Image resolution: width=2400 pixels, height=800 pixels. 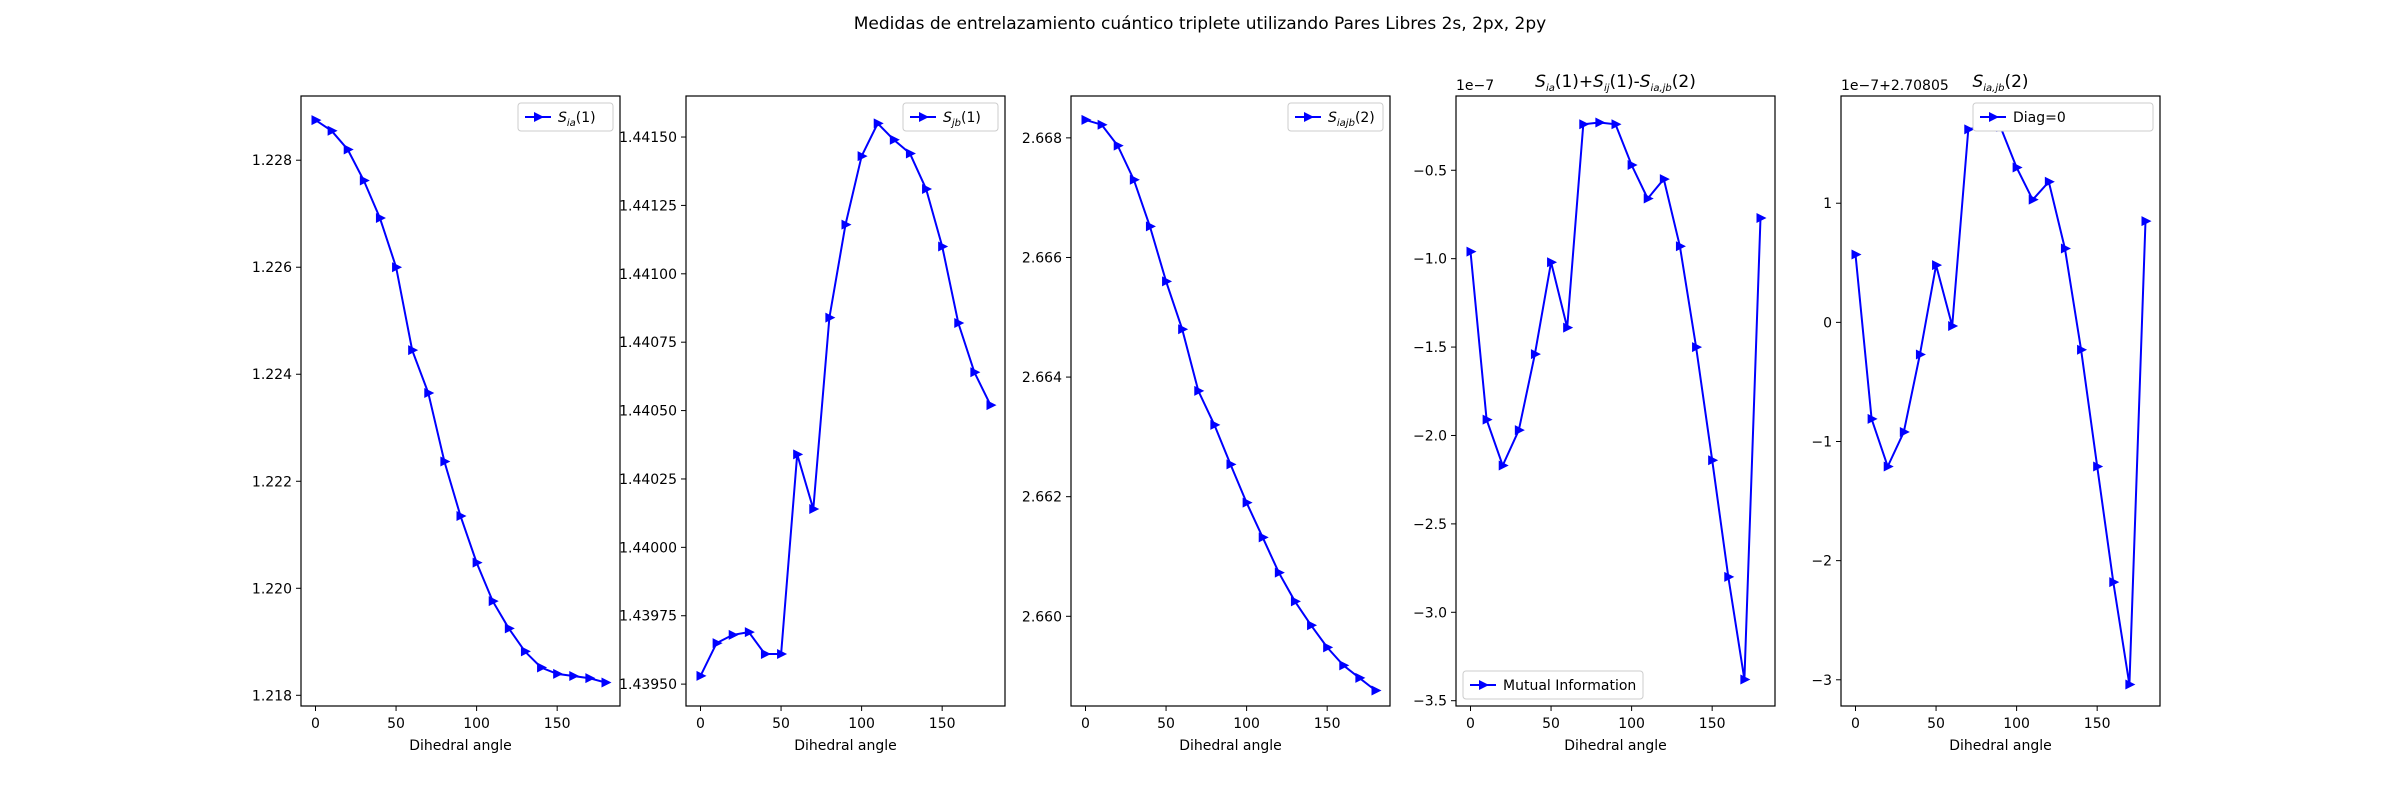 What do you see at coordinates (1574, 82) in the screenshot?
I see `math-tail: (1)+` at bounding box center [1574, 82].